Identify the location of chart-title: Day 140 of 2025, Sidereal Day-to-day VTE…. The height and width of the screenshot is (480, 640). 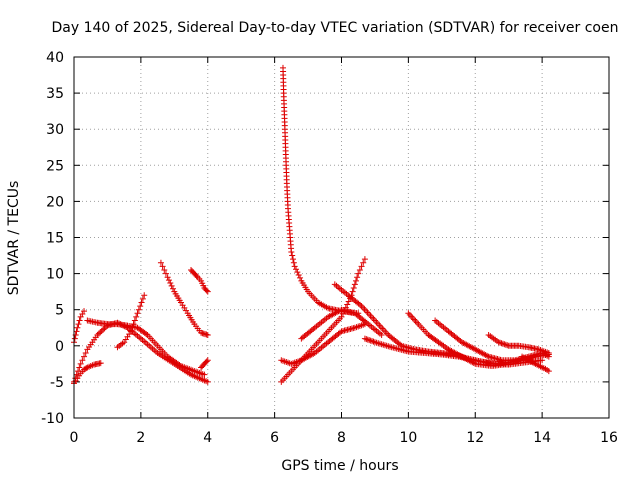
(335, 28).